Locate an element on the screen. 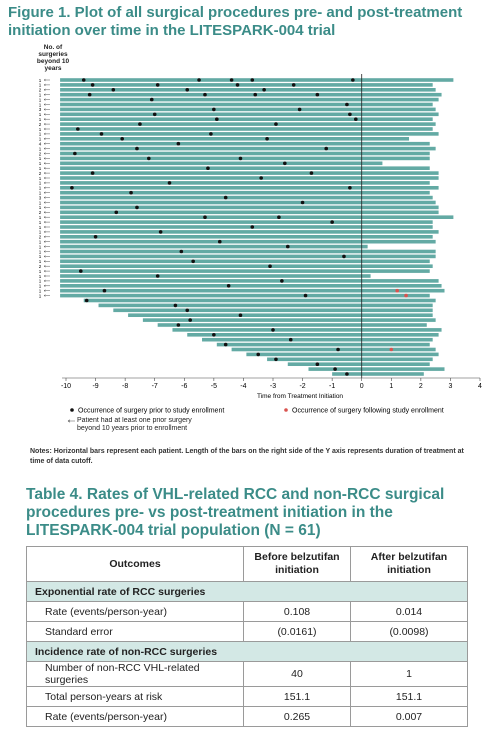  table-cell: After belzutifan initiation is located at coordinates (409, 564).